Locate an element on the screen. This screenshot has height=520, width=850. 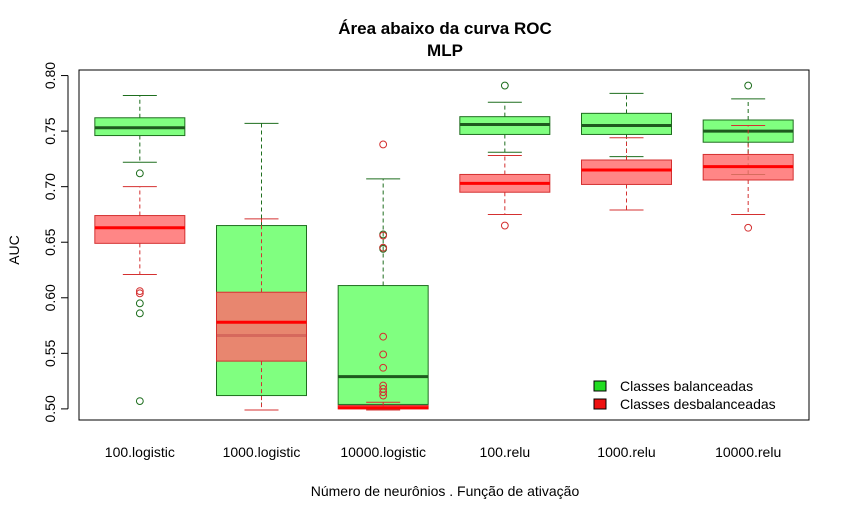
chart-subtitle: MLP is located at coordinates (445, 50).